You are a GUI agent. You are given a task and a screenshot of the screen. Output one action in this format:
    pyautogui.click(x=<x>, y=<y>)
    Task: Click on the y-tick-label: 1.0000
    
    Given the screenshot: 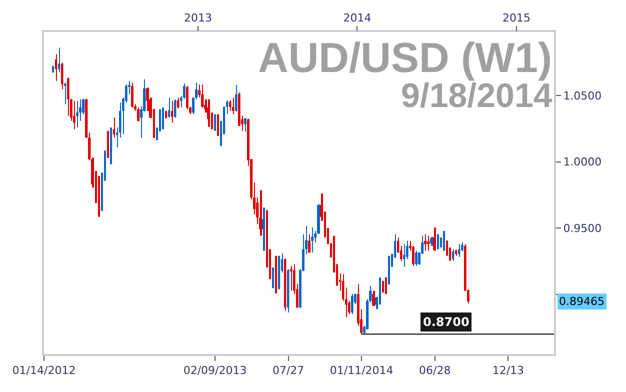 What is the action you would take?
    pyautogui.click(x=582, y=162)
    